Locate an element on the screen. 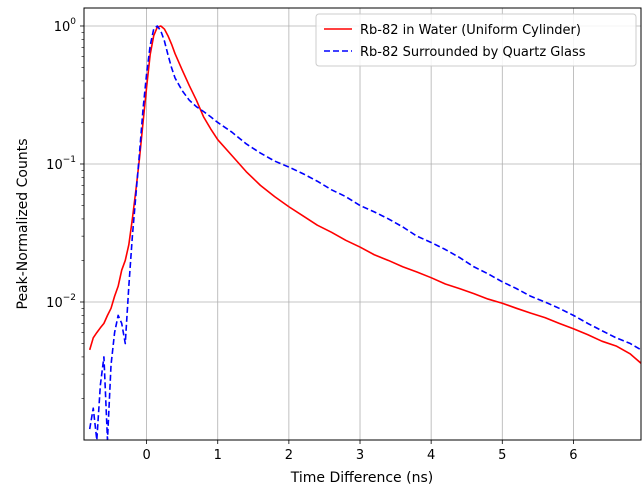 The width and height of the screenshot is (644, 493). y-tick-label: 10⁰ is located at coordinates (65, 26).